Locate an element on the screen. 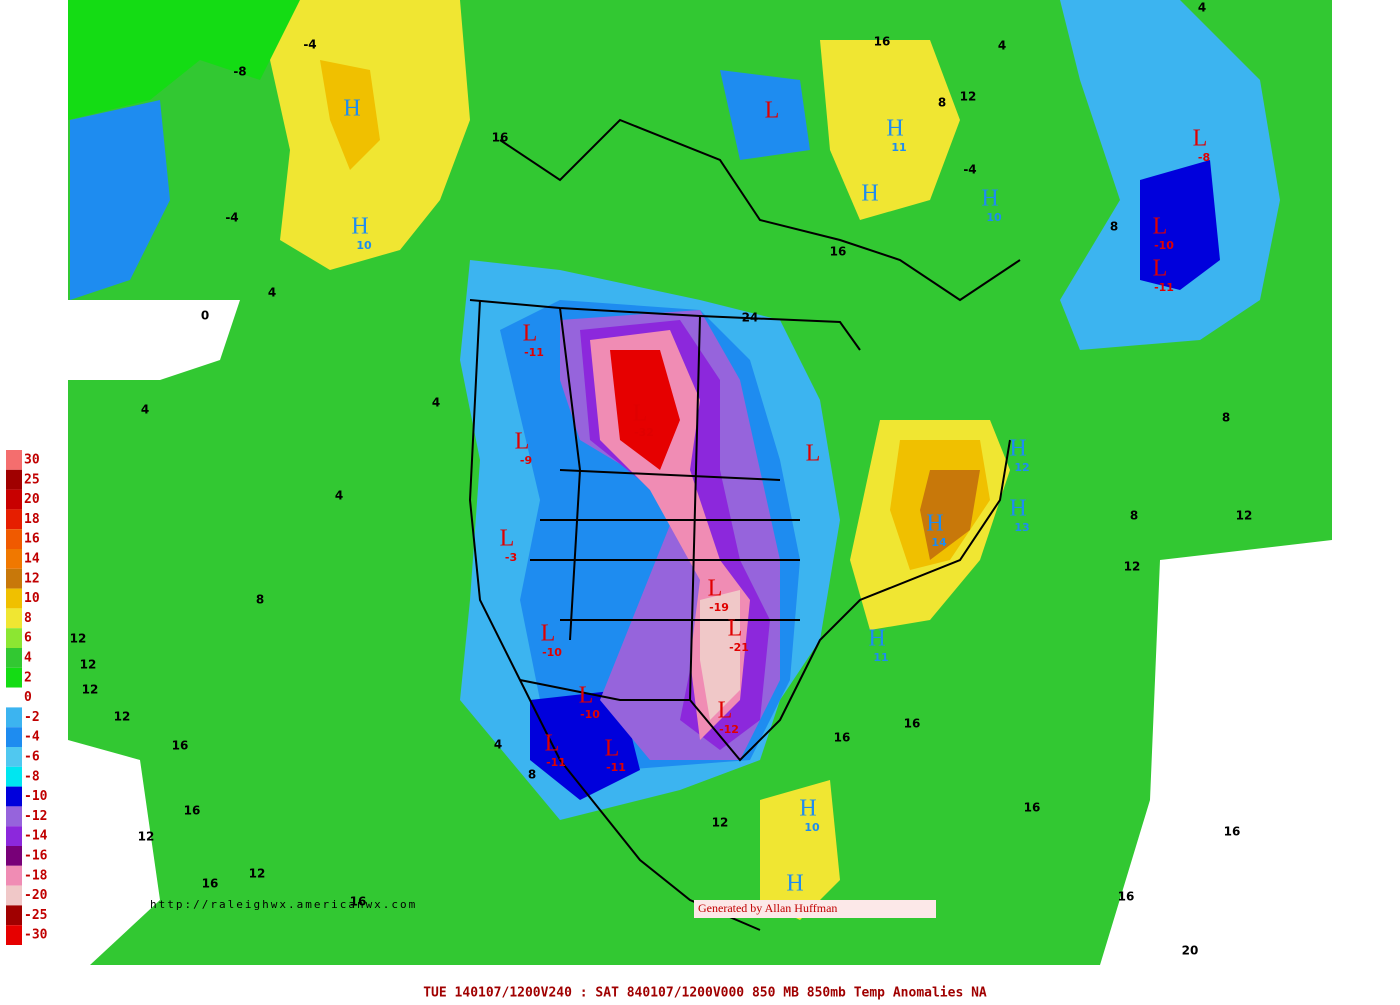 This screenshot has width=1400, height=1005. legend-label: 30 is located at coordinates (32, 460).